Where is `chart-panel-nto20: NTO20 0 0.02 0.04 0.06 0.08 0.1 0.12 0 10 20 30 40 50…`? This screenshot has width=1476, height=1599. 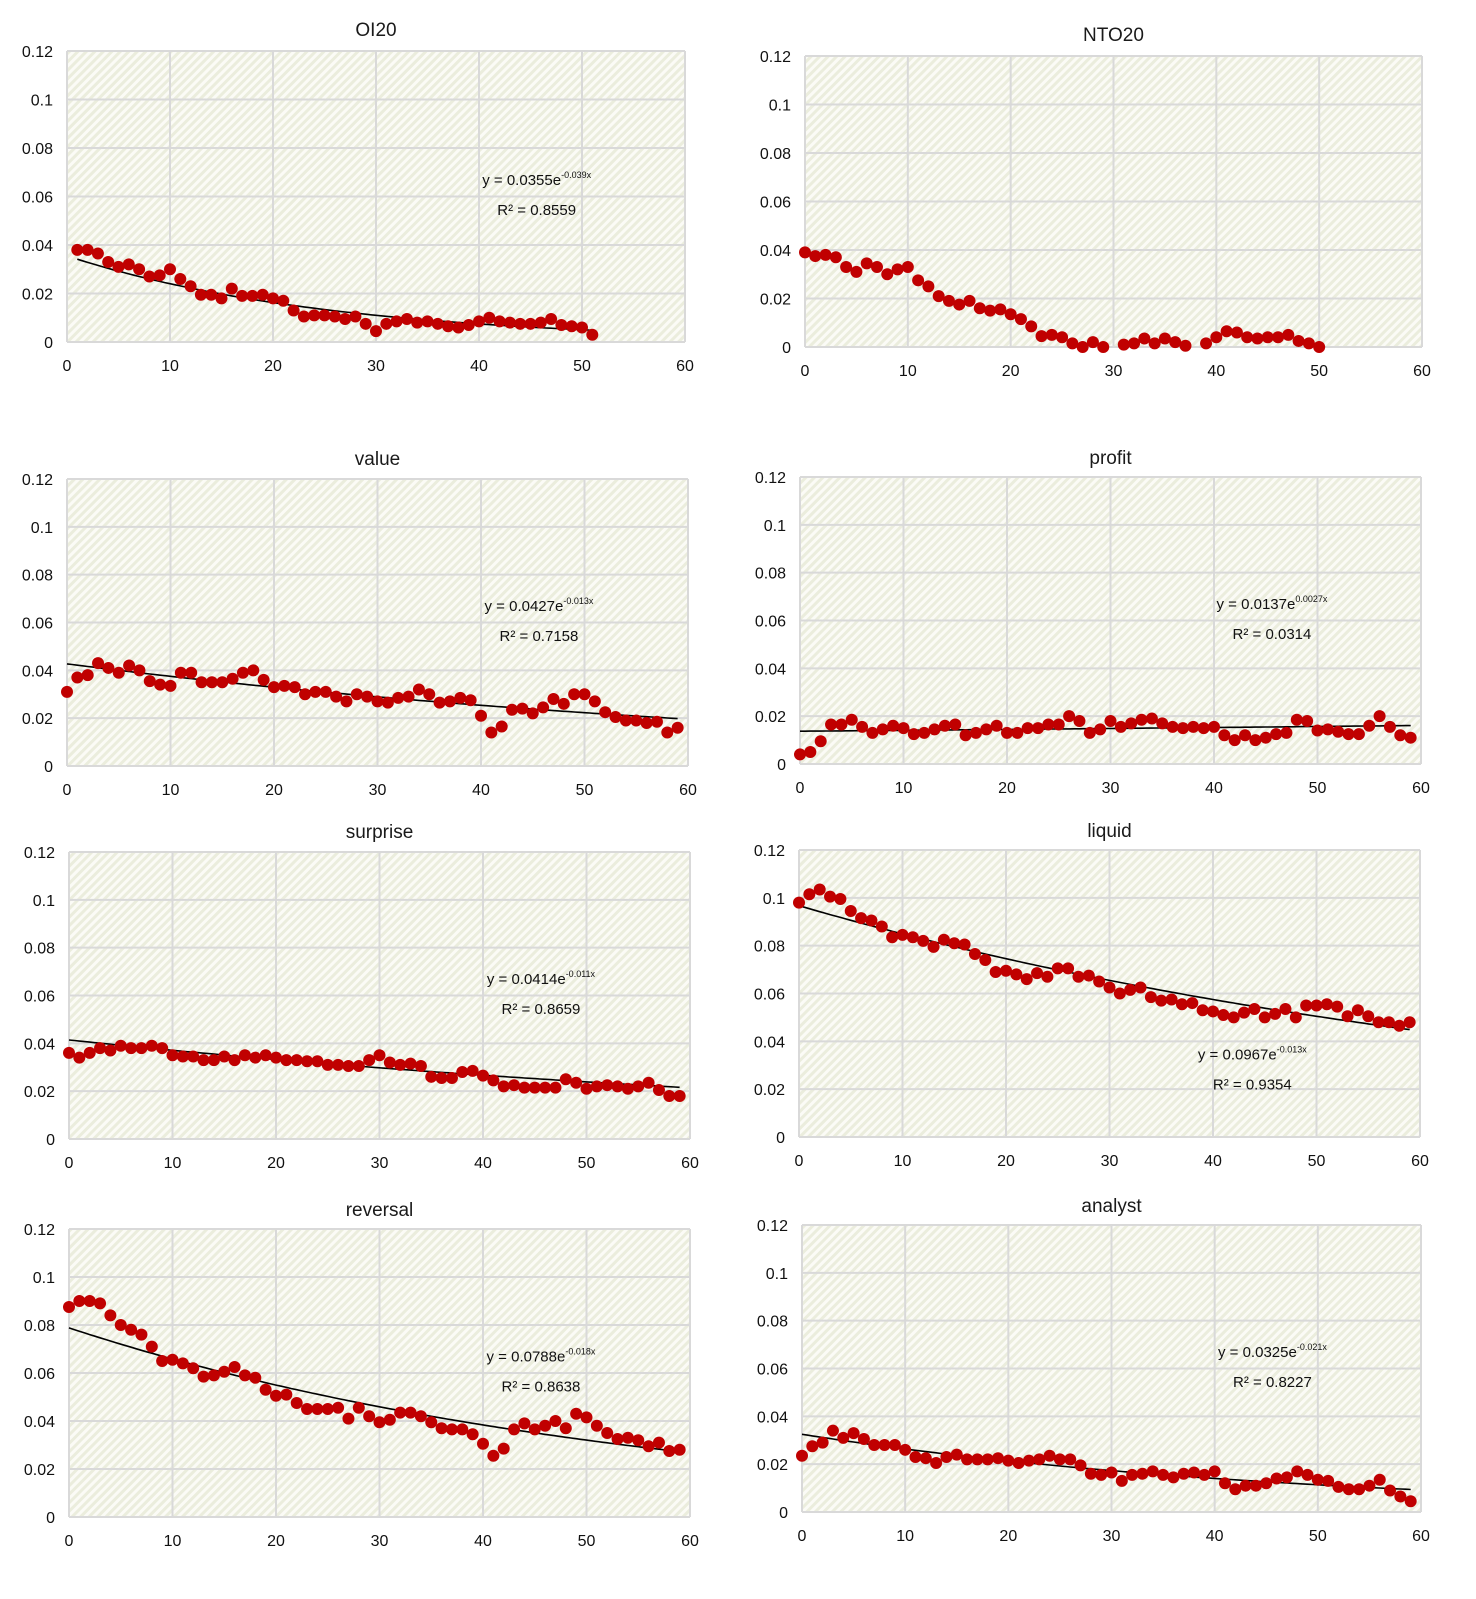
chart-panel-nto20: NTO20 0 0.02 0.04 0.06 0.08 0.1 0.12 0 10 20 30 40 50… is located at coordinates (1095, 202).